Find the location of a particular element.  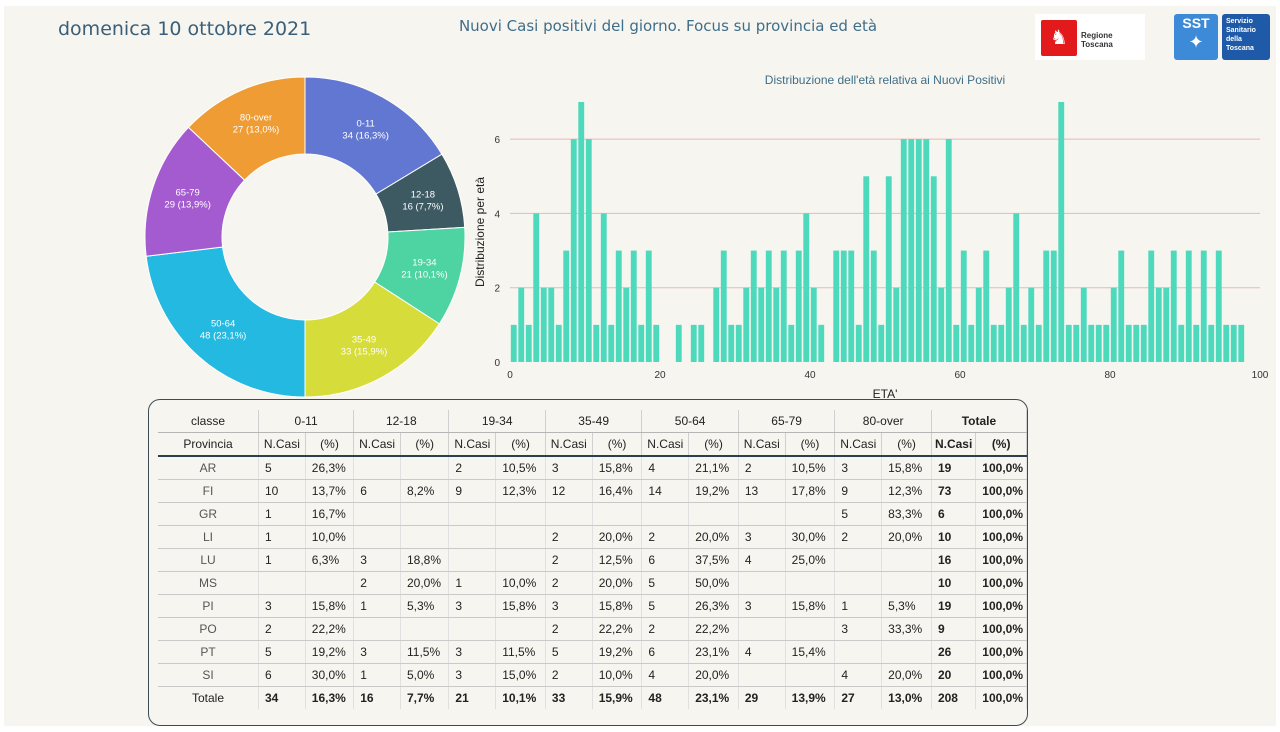

winged-figure-icon: ✦ is located at coordinates (1196, 42).